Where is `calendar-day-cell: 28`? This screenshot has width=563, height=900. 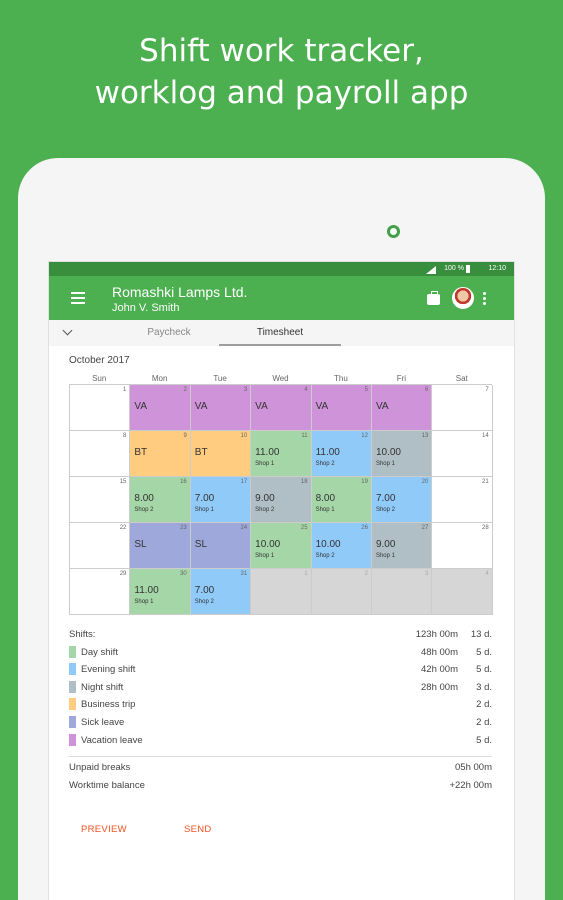 calendar-day-cell: 28 is located at coordinates (462, 546).